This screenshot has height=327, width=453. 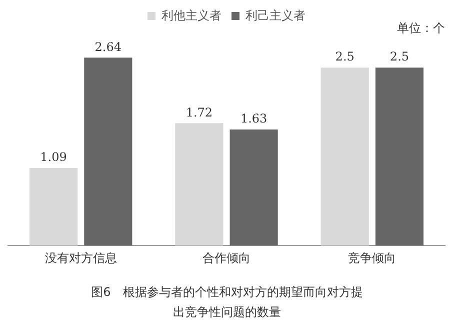 I want to click on x-tick-label: 合作倾向, so click(x=226, y=258).